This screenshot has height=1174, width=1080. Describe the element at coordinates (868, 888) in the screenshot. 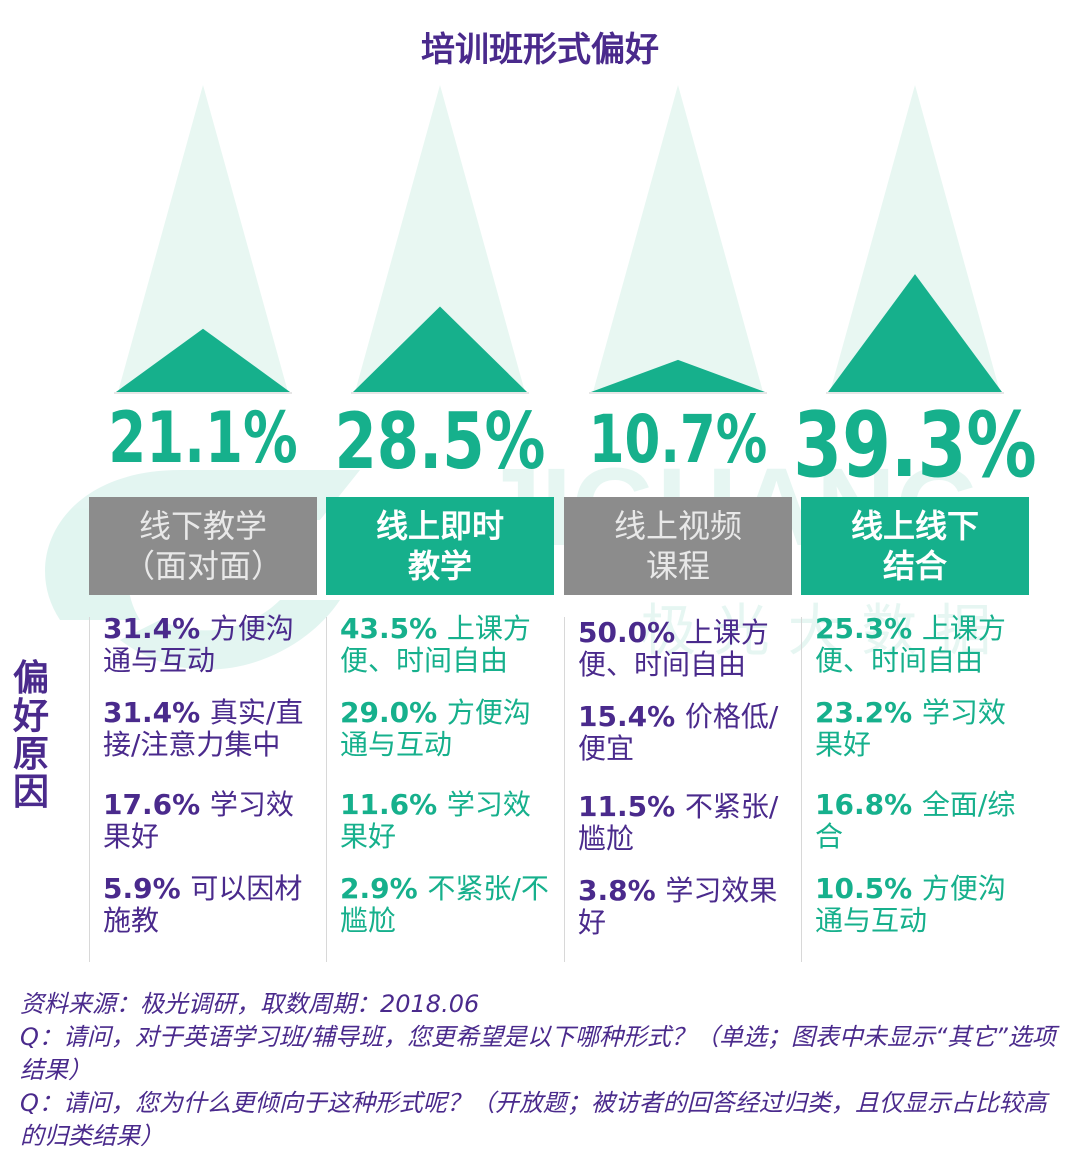

I see `reason-pct: 10.5%` at that location.